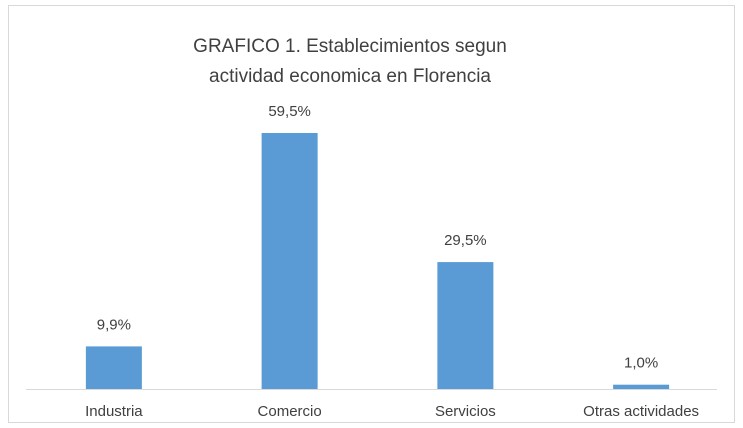  I want to click on data-label: 9,9%, so click(114, 324).